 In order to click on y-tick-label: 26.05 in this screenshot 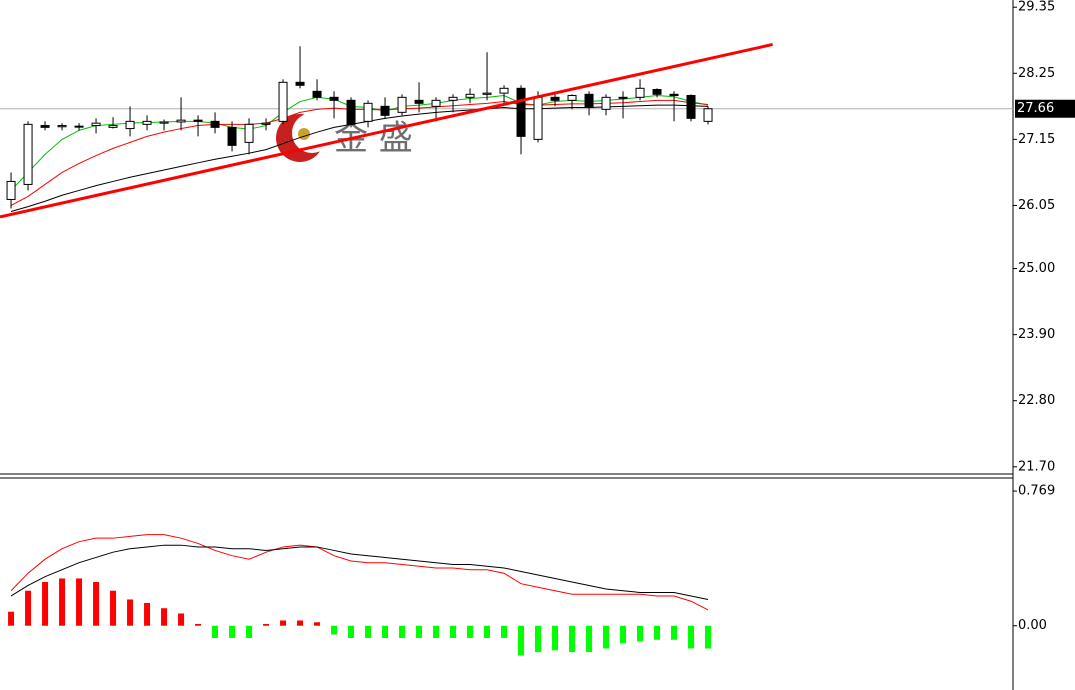, I will do `click(1036, 205)`.